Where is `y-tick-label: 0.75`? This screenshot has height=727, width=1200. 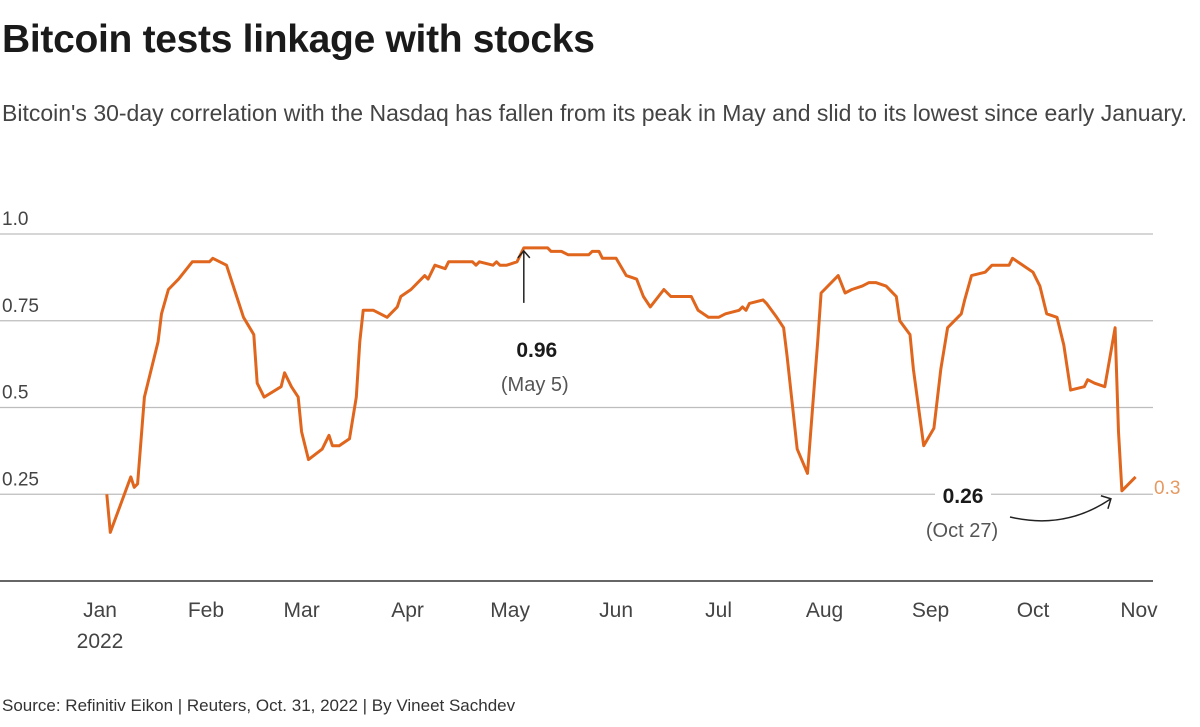
y-tick-label: 0.75 is located at coordinates (20, 306).